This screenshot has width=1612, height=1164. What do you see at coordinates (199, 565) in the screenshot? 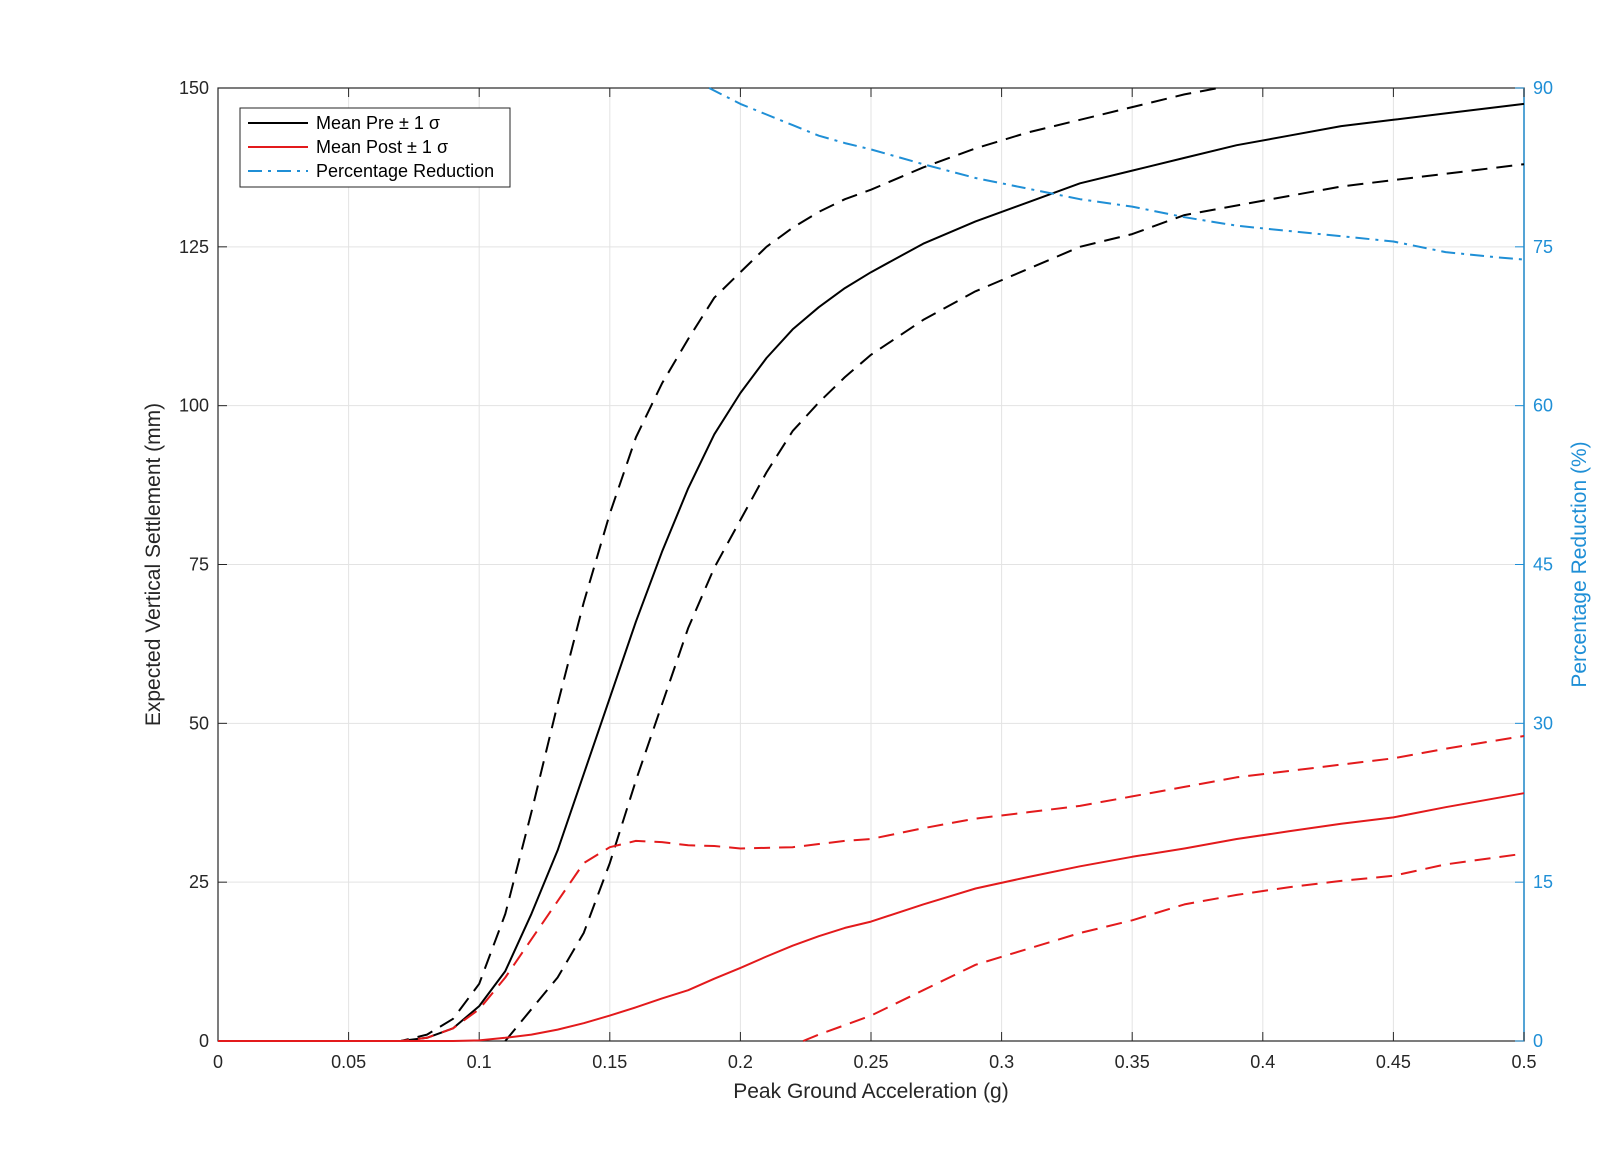
I see `y-tick-label: 75` at bounding box center [199, 565].